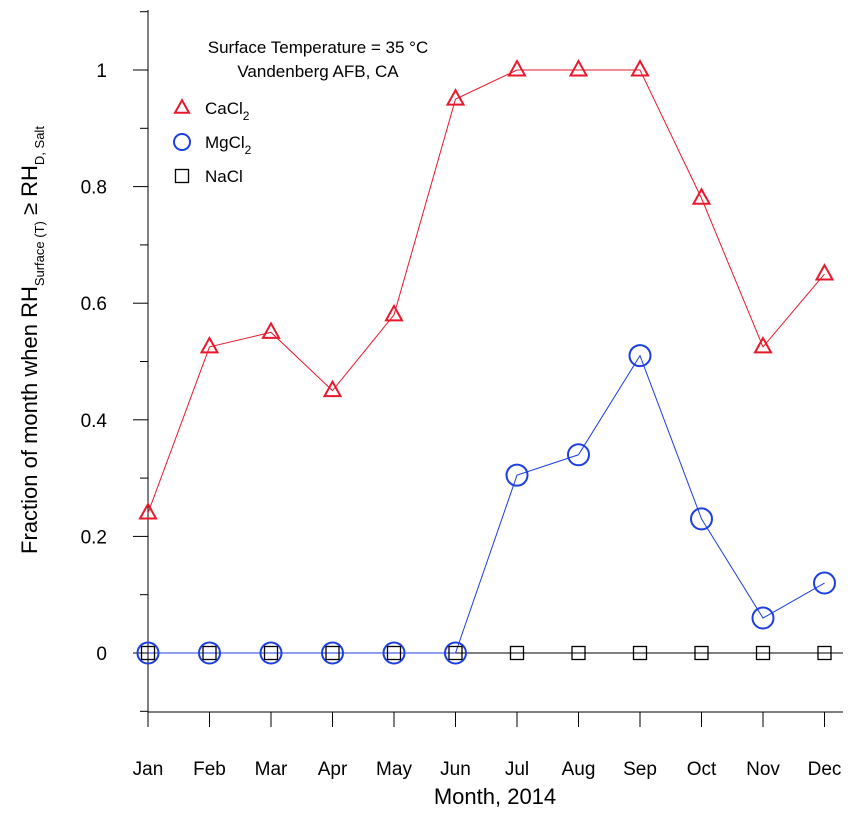  Describe the element at coordinates (209, 769) in the screenshot. I see `x-tick-label: Feb` at that location.